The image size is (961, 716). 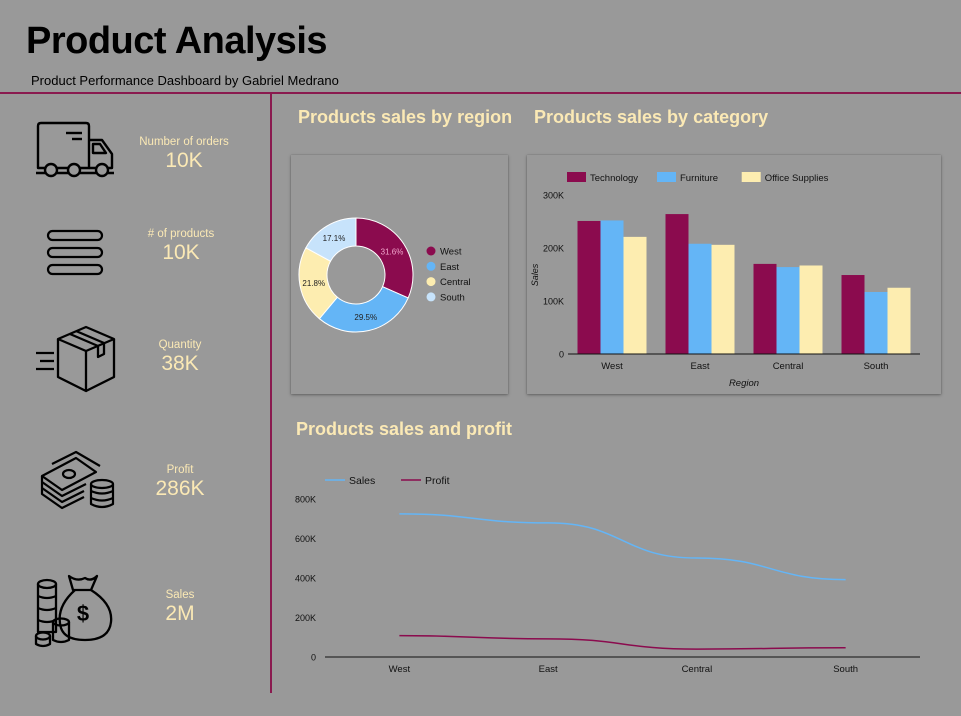 I want to click on bar-office-supplies-south, so click(x=899, y=320).